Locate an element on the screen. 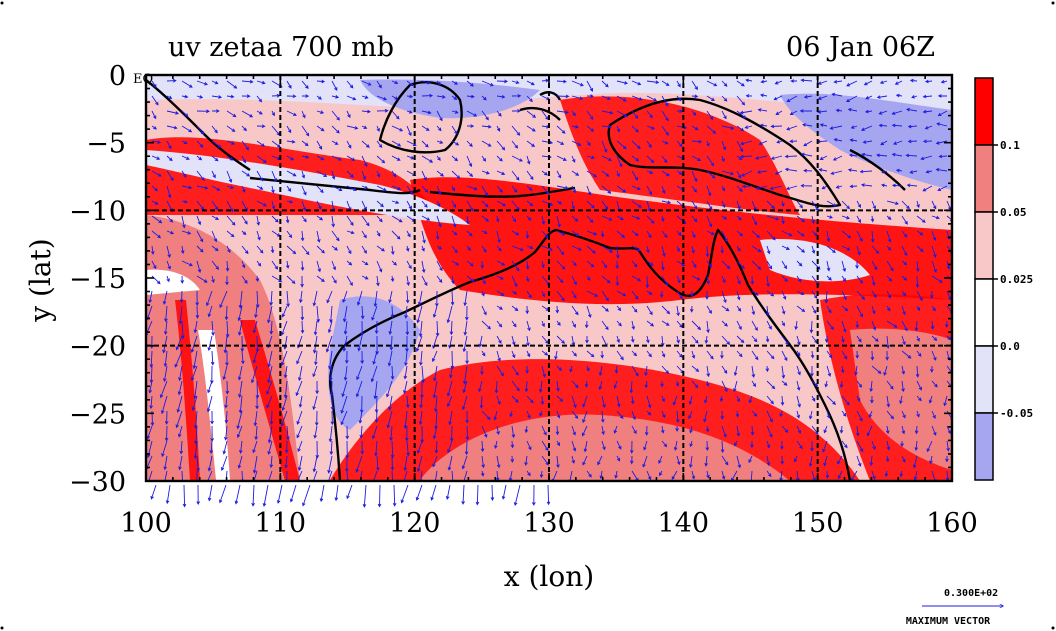 The width and height of the screenshot is (1056, 631). x-tick-labels: 100 110 120 130 140 150 160 is located at coordinates (549, 523).